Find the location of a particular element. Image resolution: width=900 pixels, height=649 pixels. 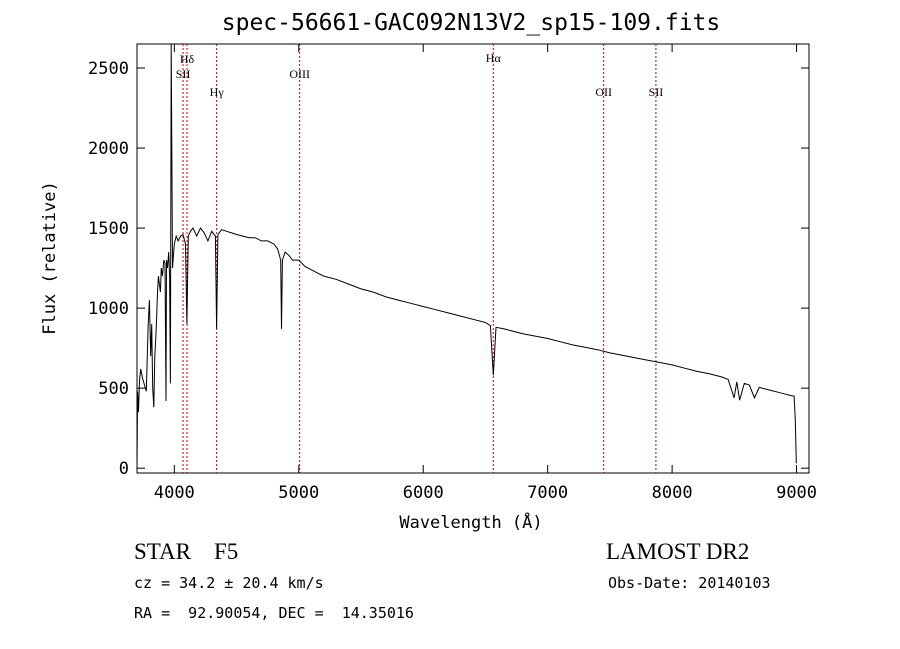

marker-label: OII is located at coordinates (603, 92).